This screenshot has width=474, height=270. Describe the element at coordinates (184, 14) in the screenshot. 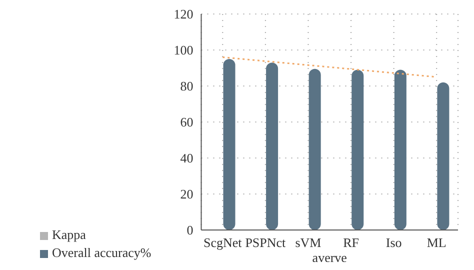

I see `y-tick-label: 120` at that location.